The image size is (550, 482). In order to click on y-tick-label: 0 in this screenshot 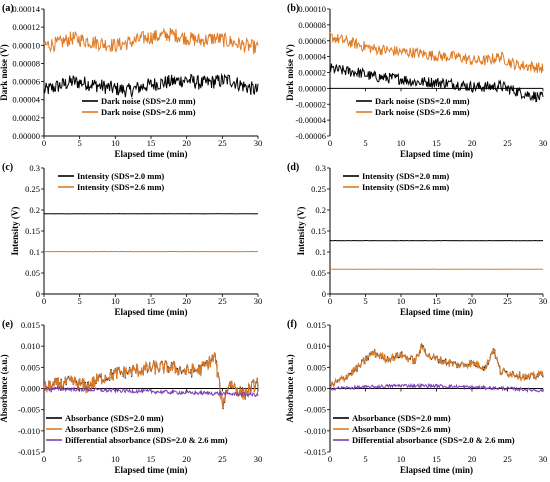, I will do `click(324, 294)`.